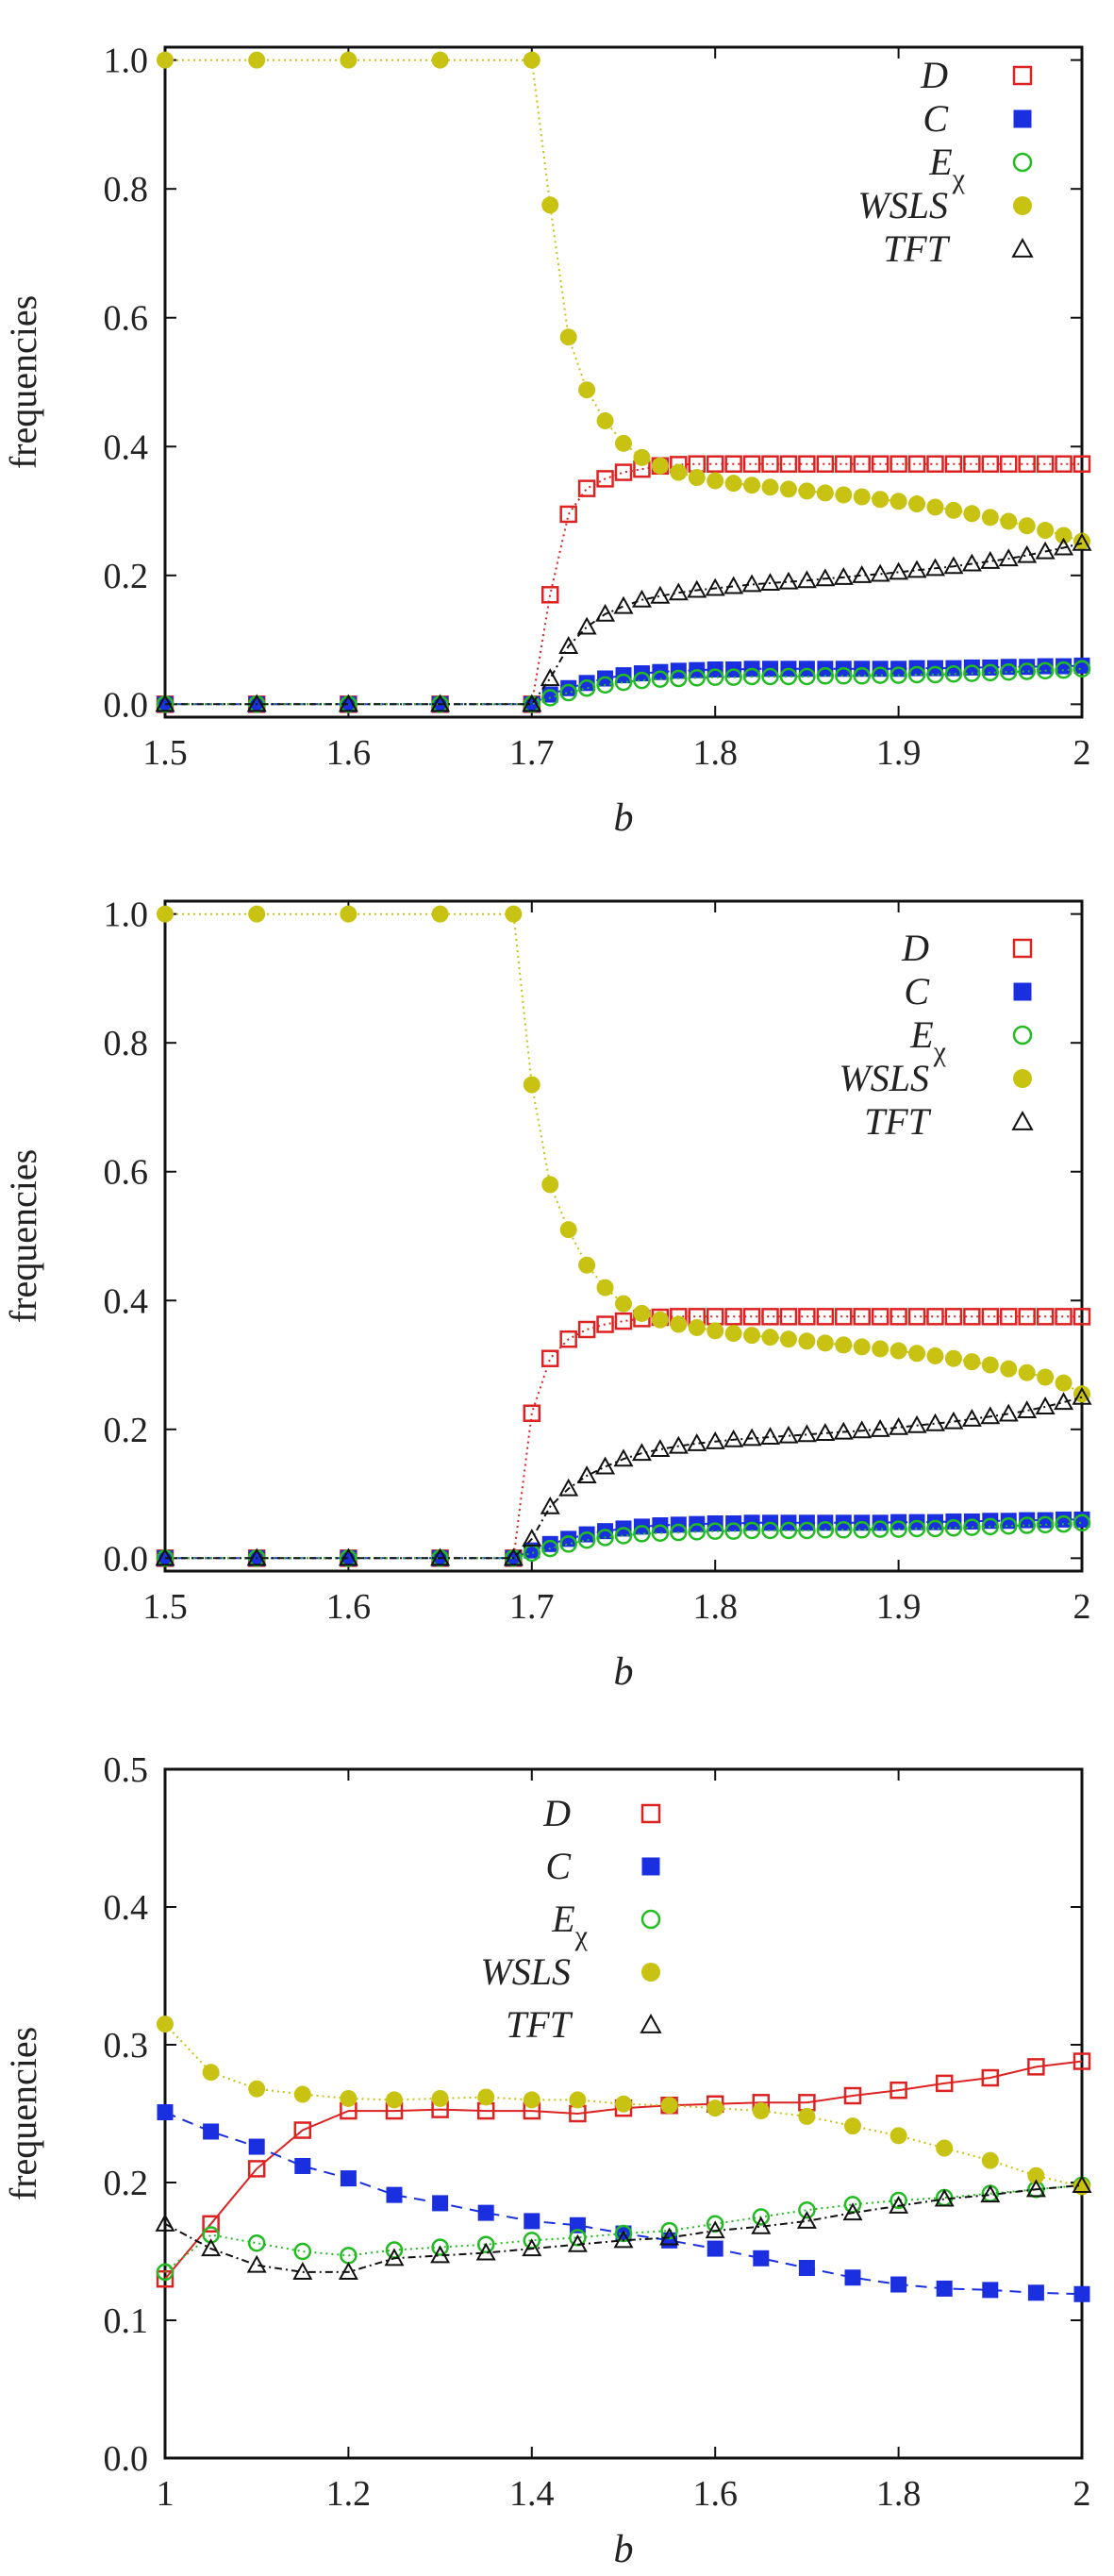  Describe the element at coordinates (581, 1935) in the screenshot. I see `legend-subscript: χ` at that location.